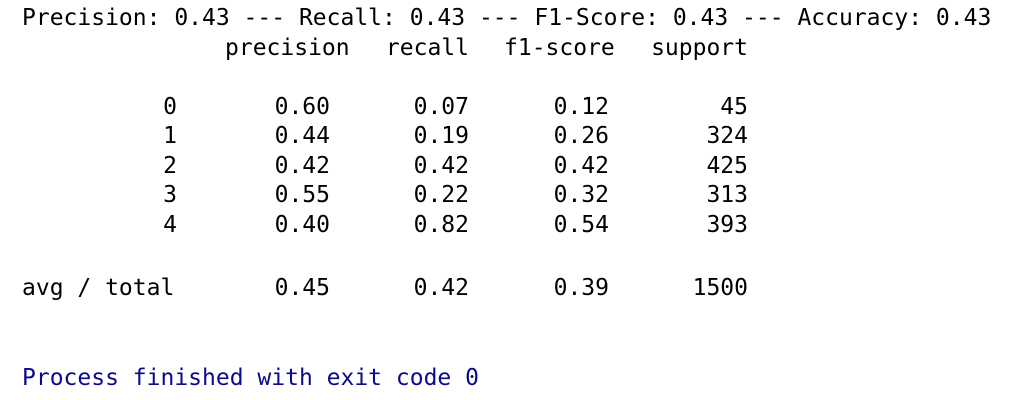 The image size is (1016, 400). I want to click on row-recall: 0.07, so click(441, 107).